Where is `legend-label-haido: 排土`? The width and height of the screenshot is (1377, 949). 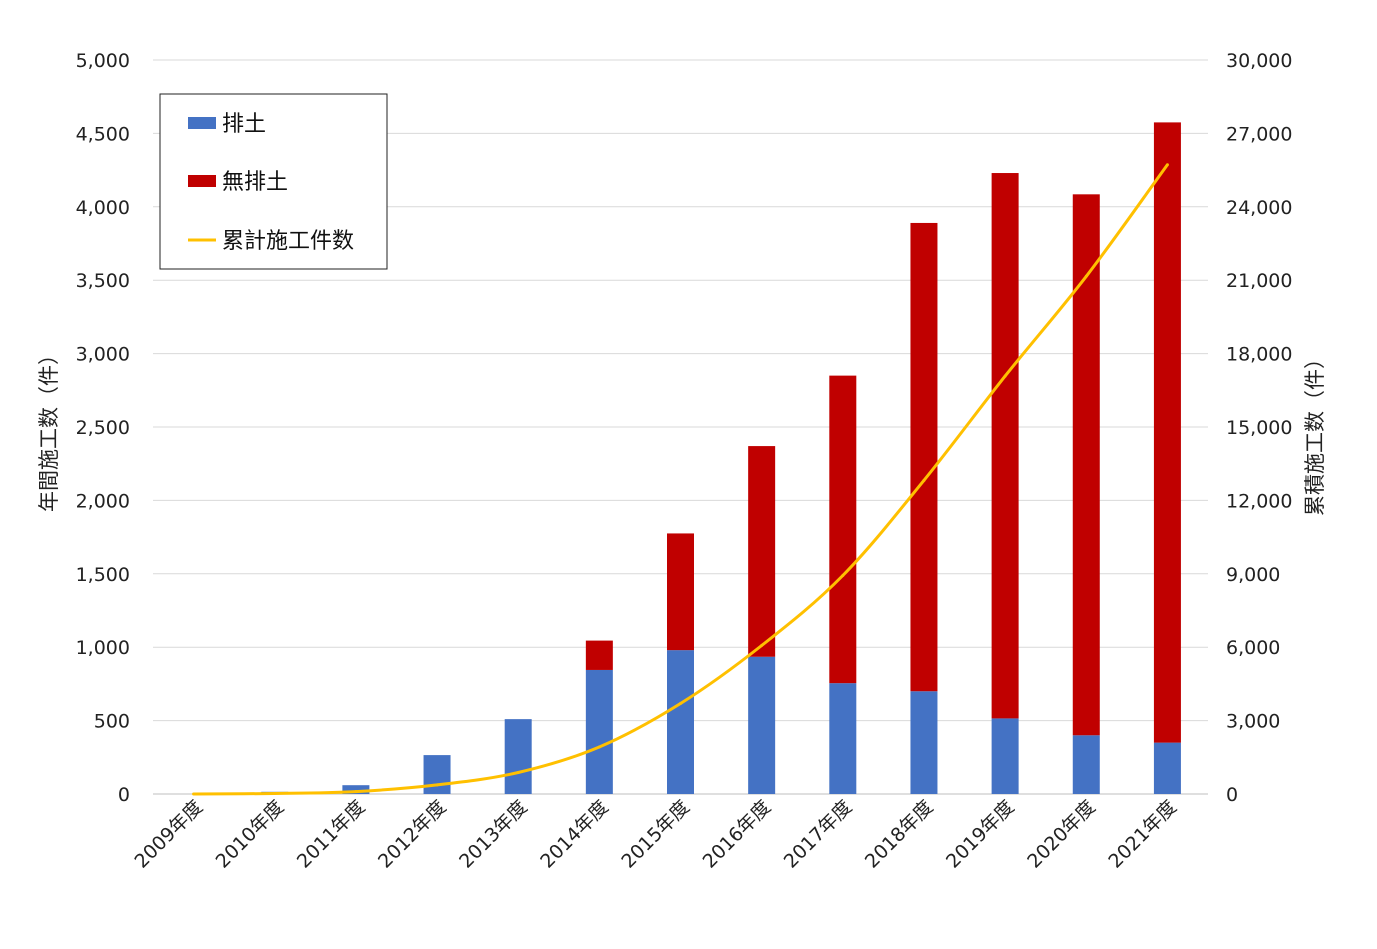 legend-label-haido: 排土 is located at coordinates (244, 124).